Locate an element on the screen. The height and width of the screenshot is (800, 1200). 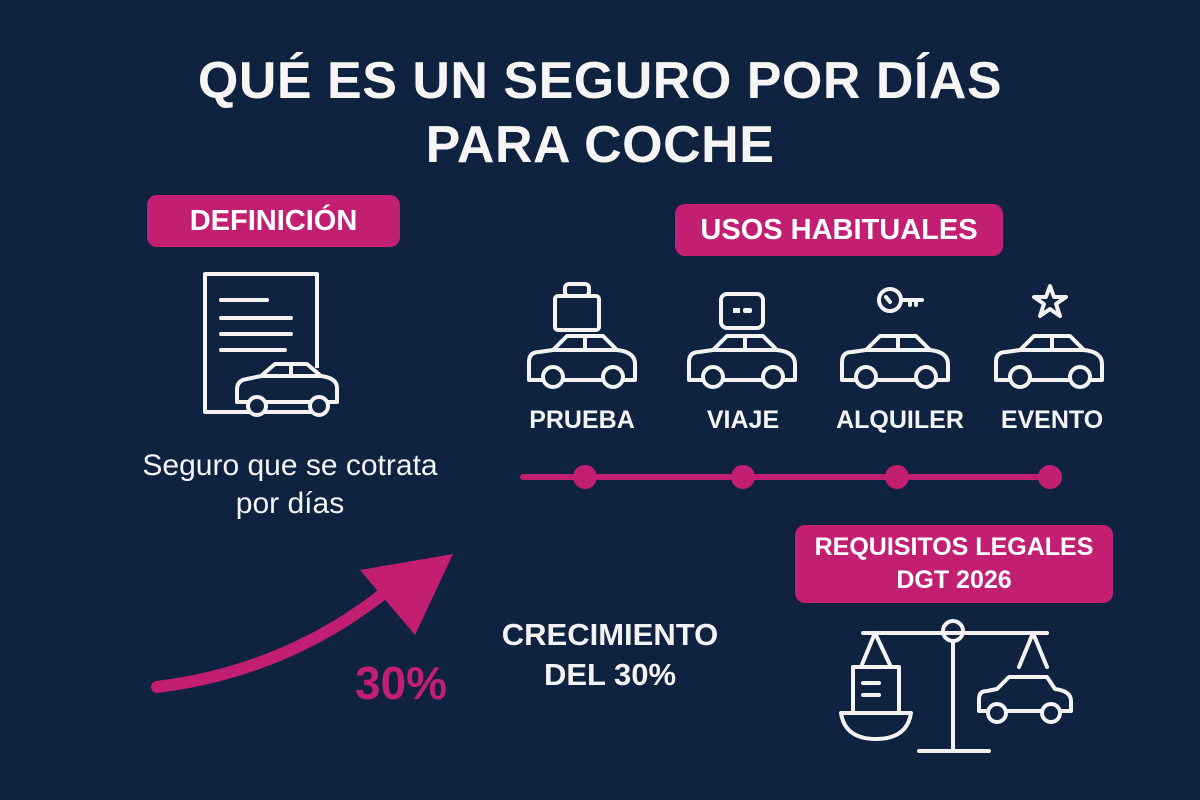
legal-badge: REQUISITOS LEGALES DGT 2026 is located at coordinates (954, 564).